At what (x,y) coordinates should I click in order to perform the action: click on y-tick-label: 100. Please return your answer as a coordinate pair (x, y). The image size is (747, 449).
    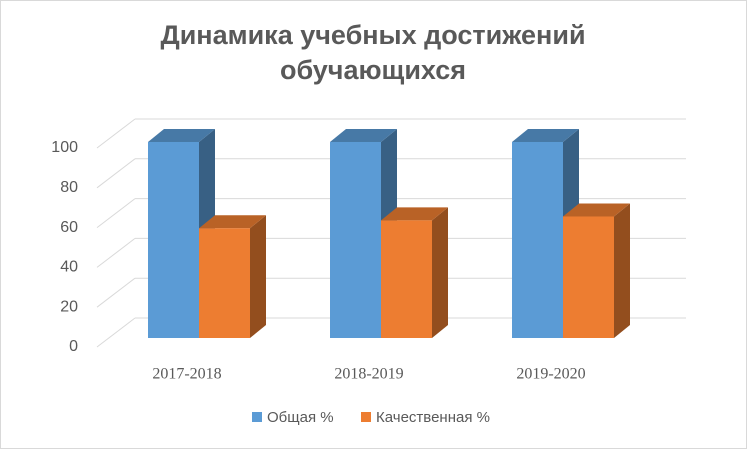
    Looking at the image, I should click on (64, 147).